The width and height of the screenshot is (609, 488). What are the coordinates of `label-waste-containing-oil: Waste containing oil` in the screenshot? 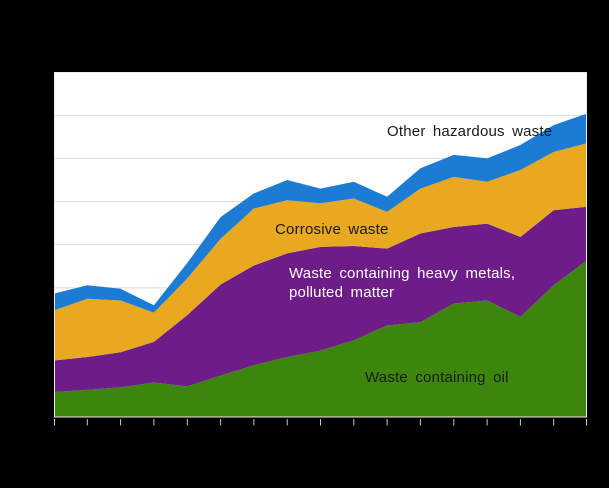 It's located at (437, 377).